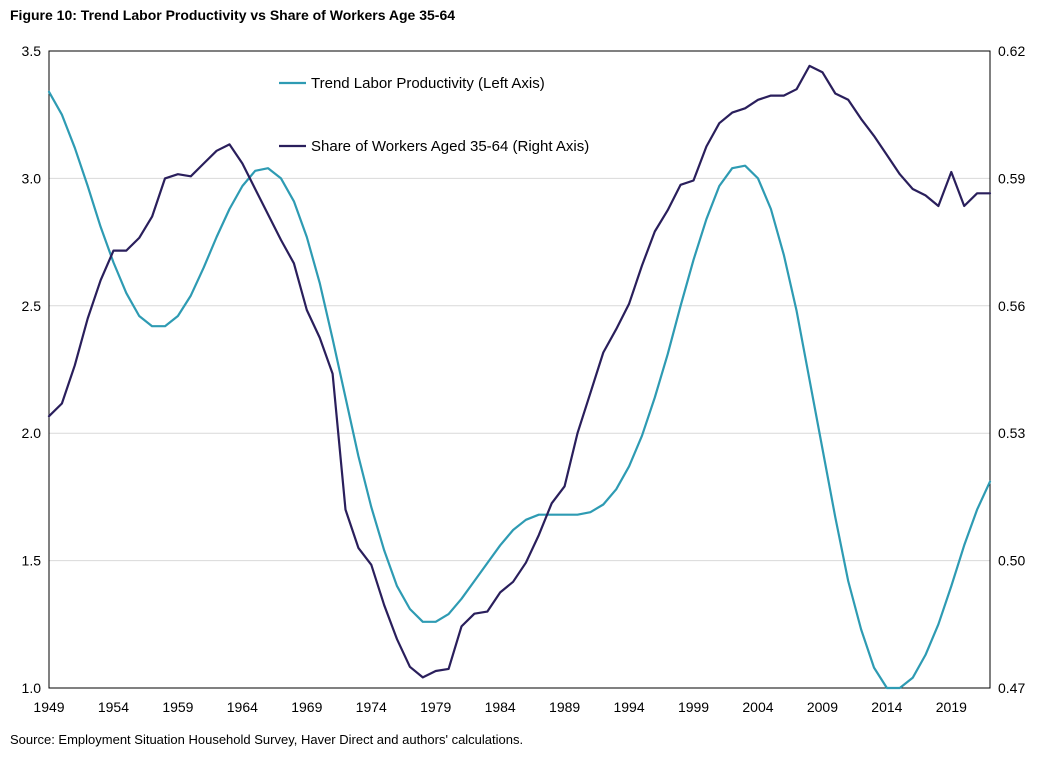 The width and height of the screenshot is (1044, 759). Describe the element at coordinates (48, 707) in the screenshot. I see `x-tick-label: 1949` at that location.